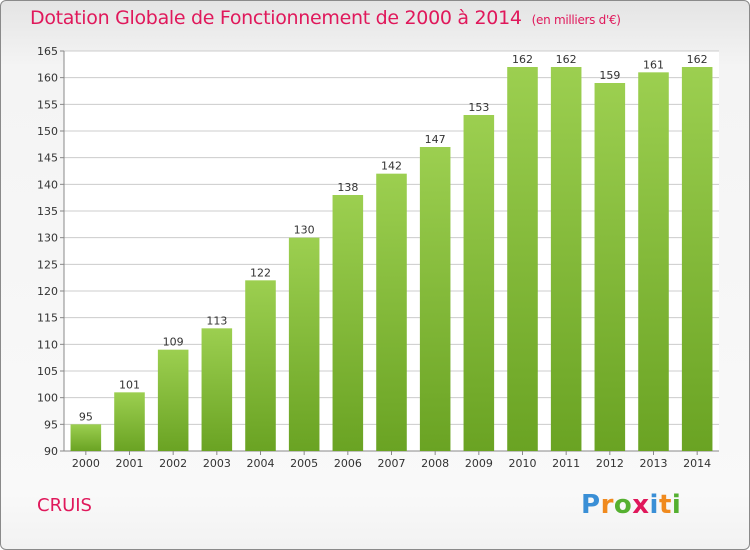  I want to click on y-tick-label: 150, so click(47, 131).